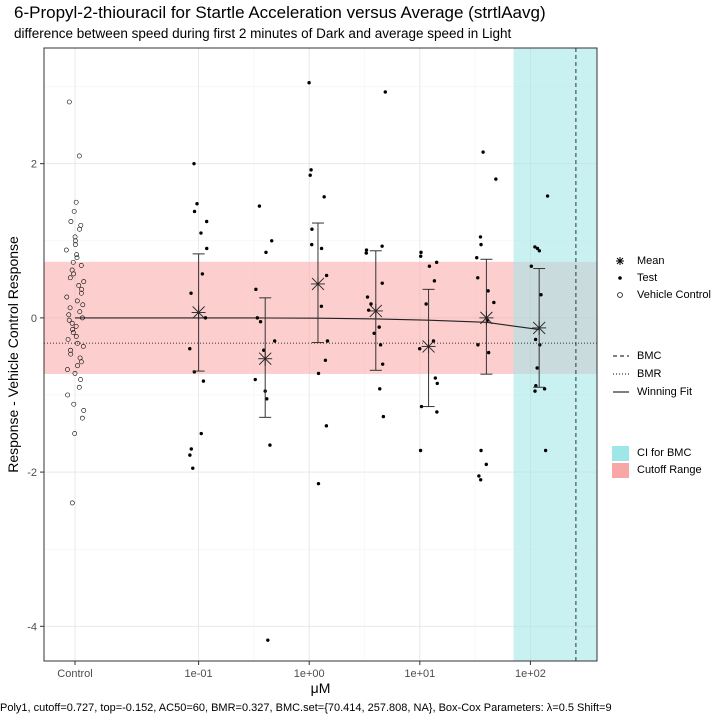  Describe the element at coordinates (647, 278) in the screenshot. I see `legend-label: Test` at that location.